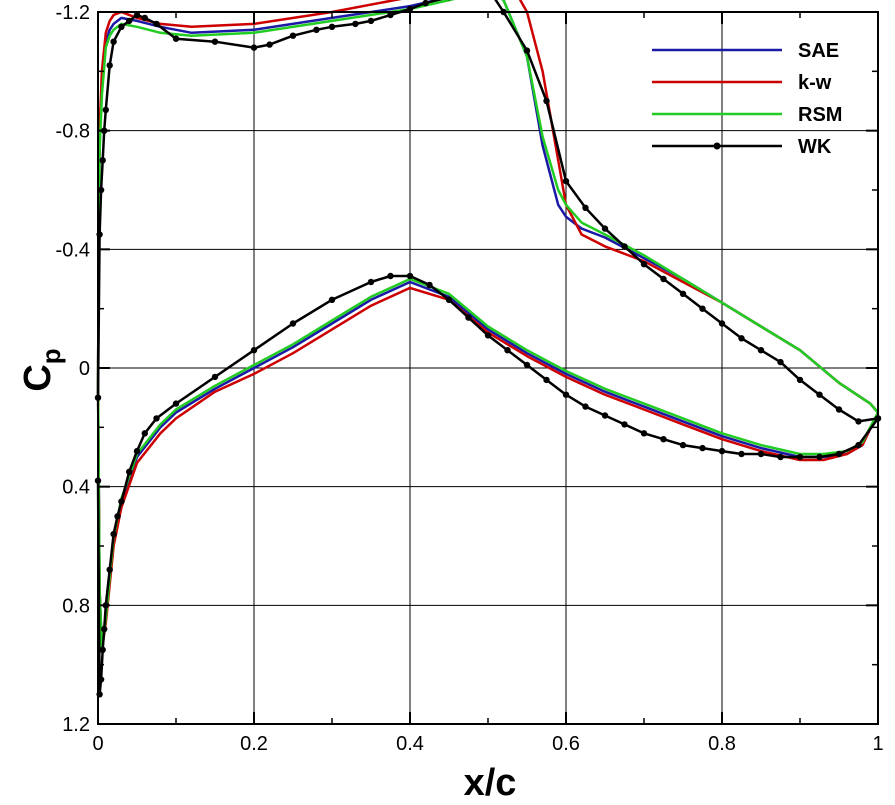 This screenshot has height=805, width=895. Describe the element at coordinates (76, 725) in the screenshot. I see `y-tick-label: 1.2` at that location.